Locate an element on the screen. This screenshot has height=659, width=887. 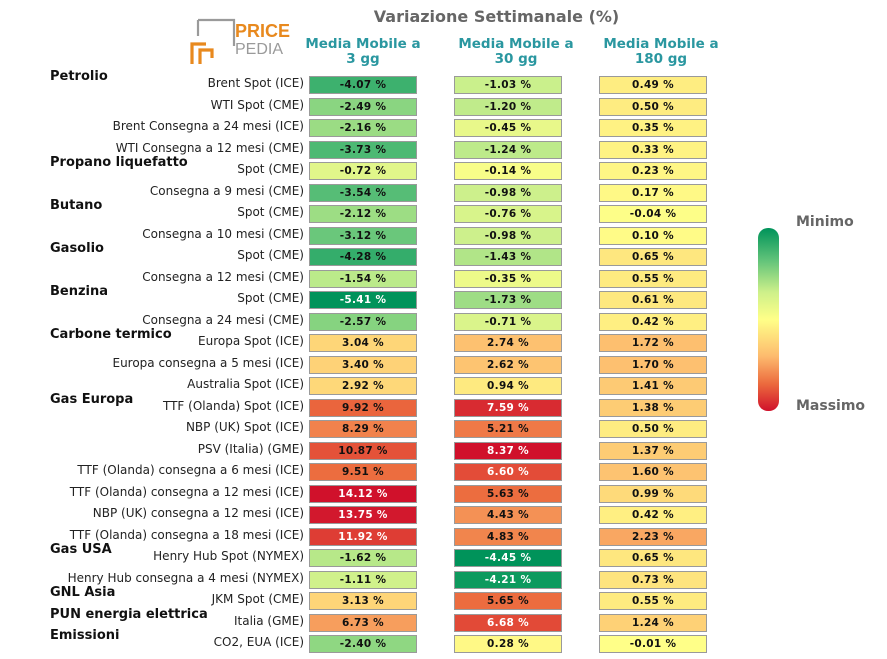
heatmap-cell: 1.24 % is located at coordinates (653, 622).